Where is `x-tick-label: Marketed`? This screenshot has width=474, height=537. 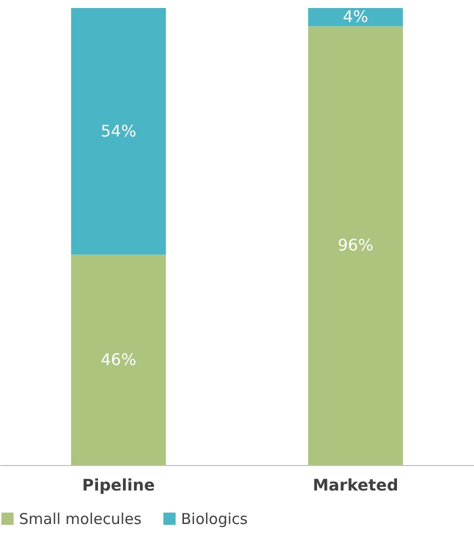 x-tick-label: Marketed is located at coordinates (355, 485).